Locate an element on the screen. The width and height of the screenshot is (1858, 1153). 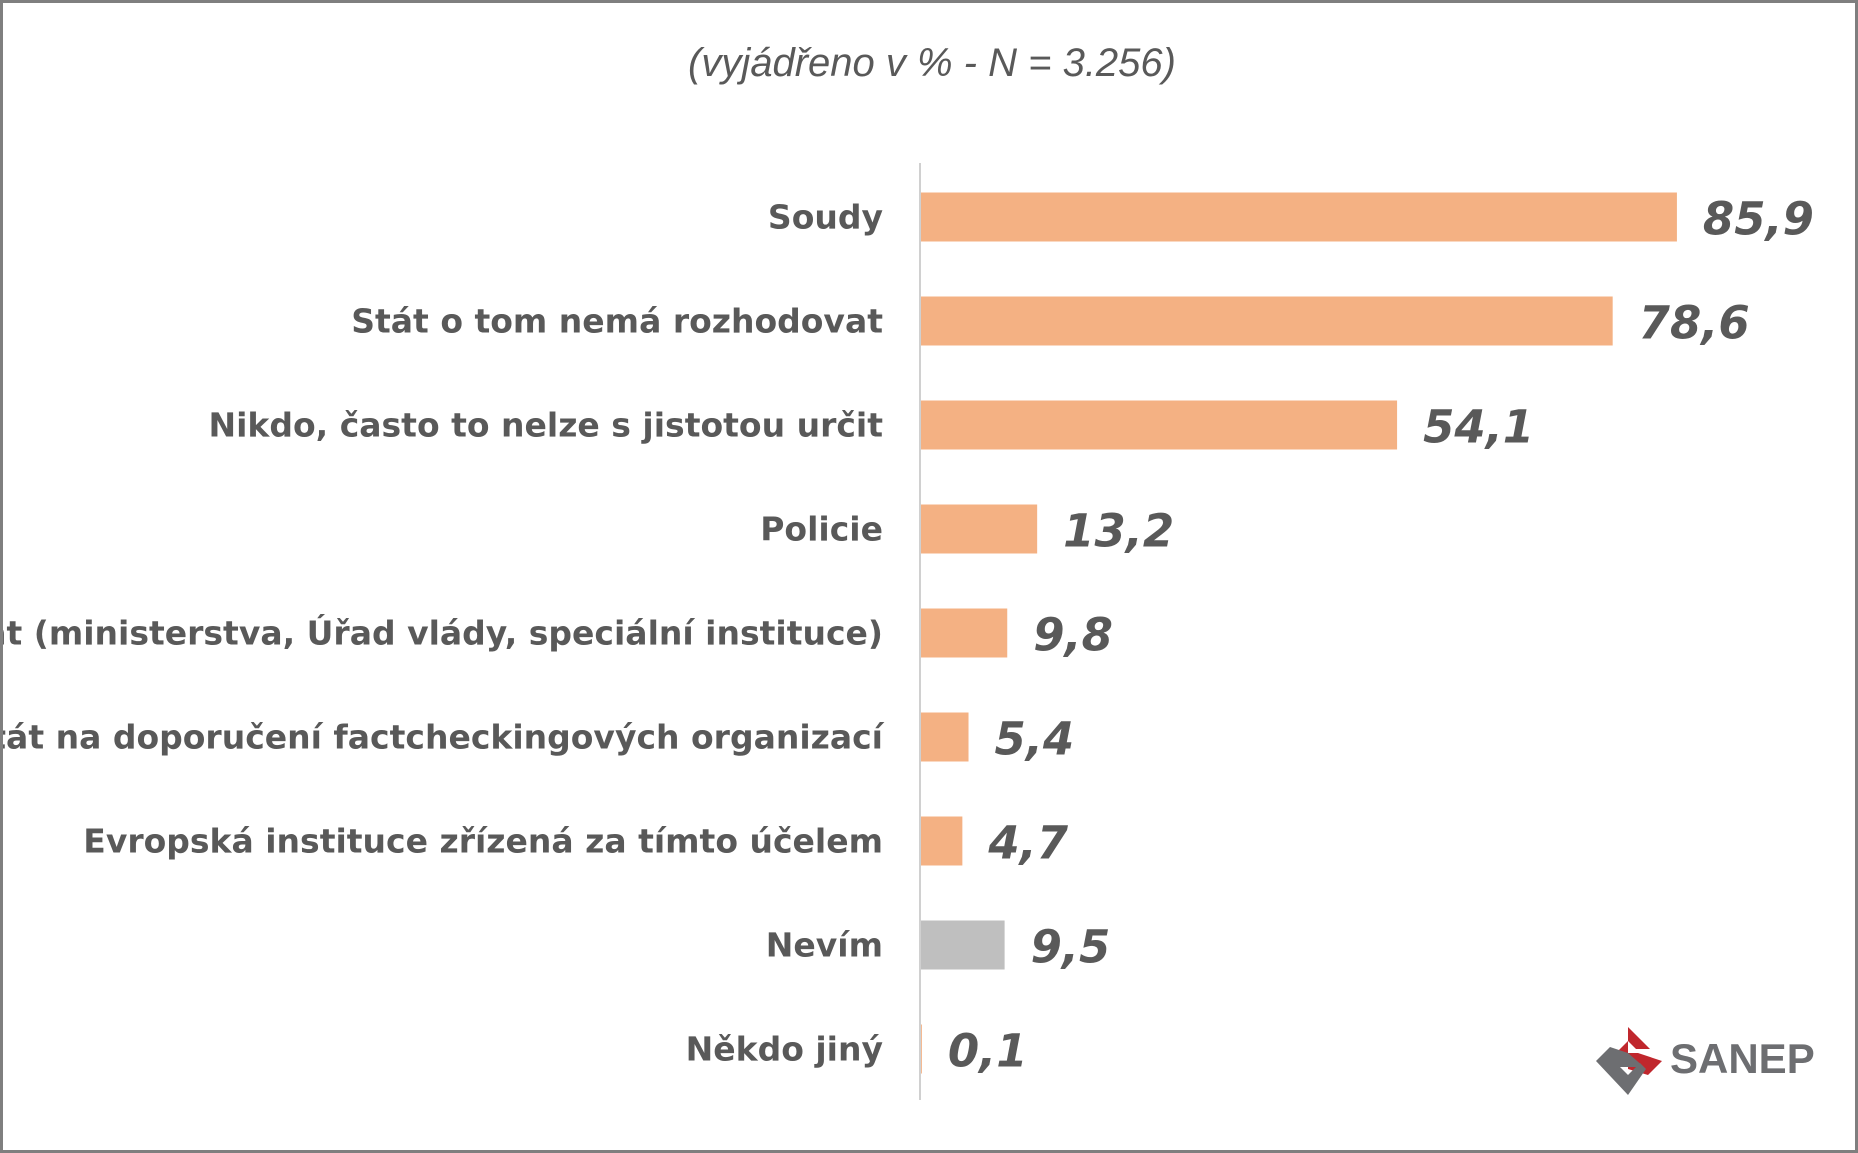
category-label: Někdo jiný is located at coordinates (784, 1049).